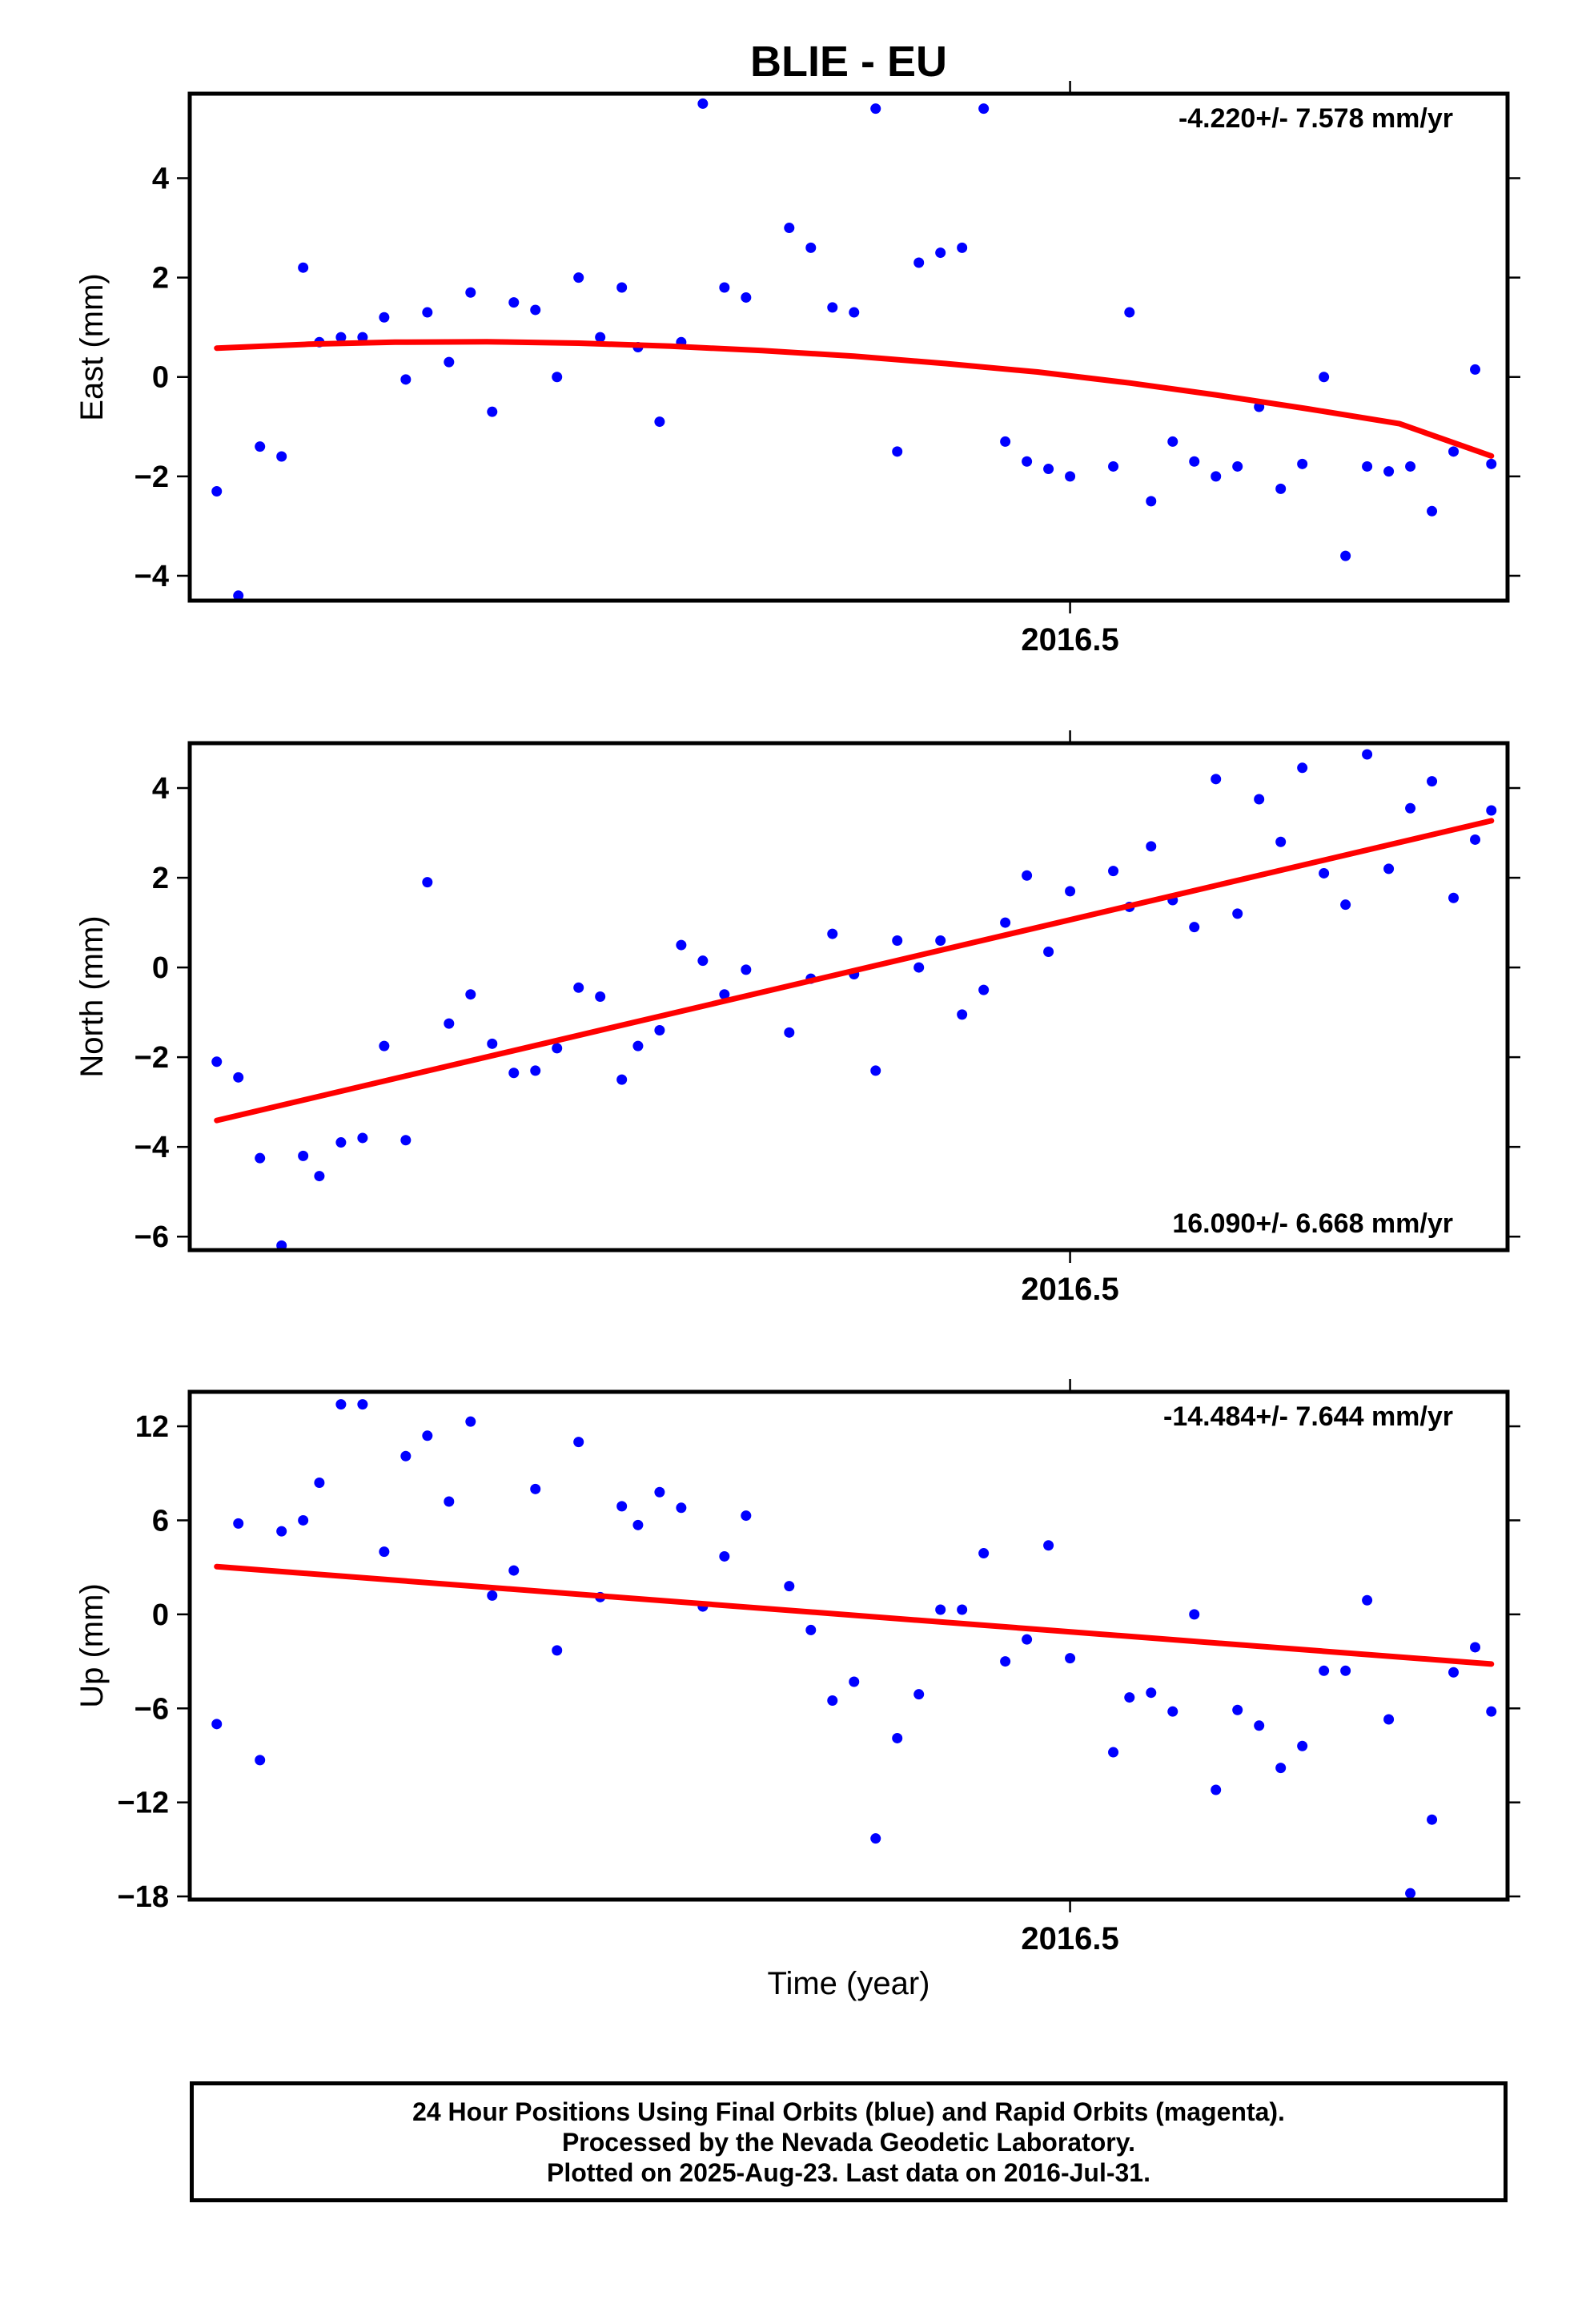 The width and height of the screenshot is (1582, 2324). I want to click on y-tick-label: 12, so click(152, 1427).